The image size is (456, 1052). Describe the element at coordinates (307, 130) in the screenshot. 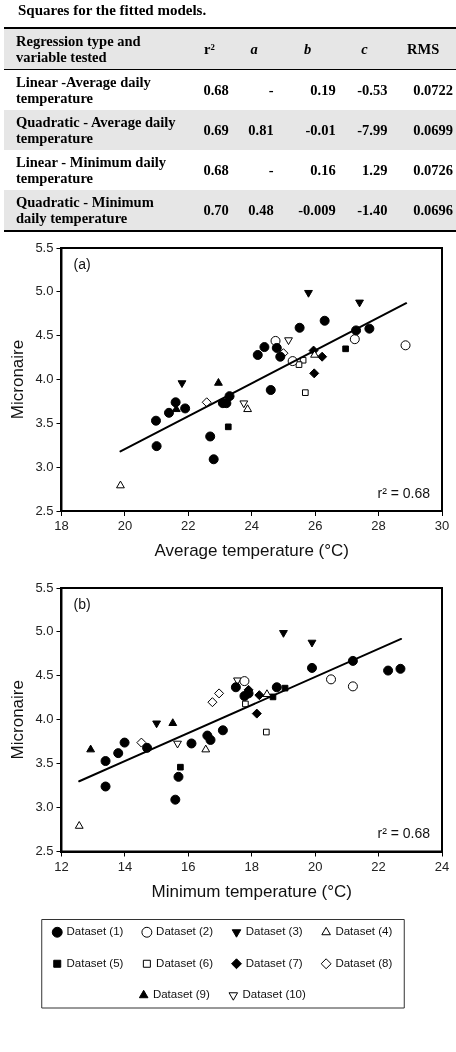

I see `text: -0.01` at that location.